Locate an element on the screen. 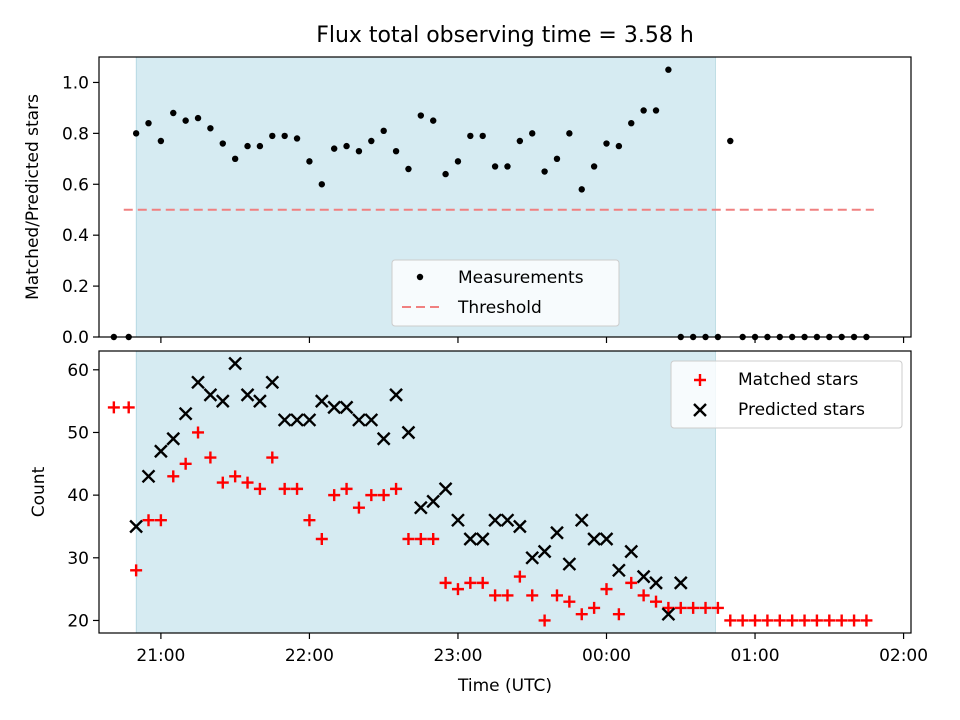 The height and width of the screenshot is (720, 960). top-legend-box is located at coordinates (505, 293).